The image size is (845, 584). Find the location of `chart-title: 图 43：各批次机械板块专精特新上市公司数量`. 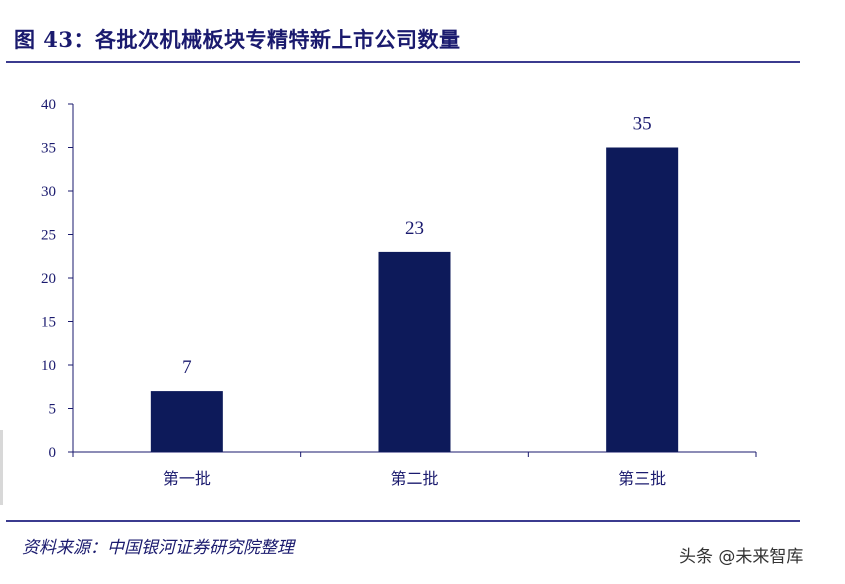

chart-title: 图 43：各批次机械板块专精特新上市公司数量 is located at coordinates (237, 39).